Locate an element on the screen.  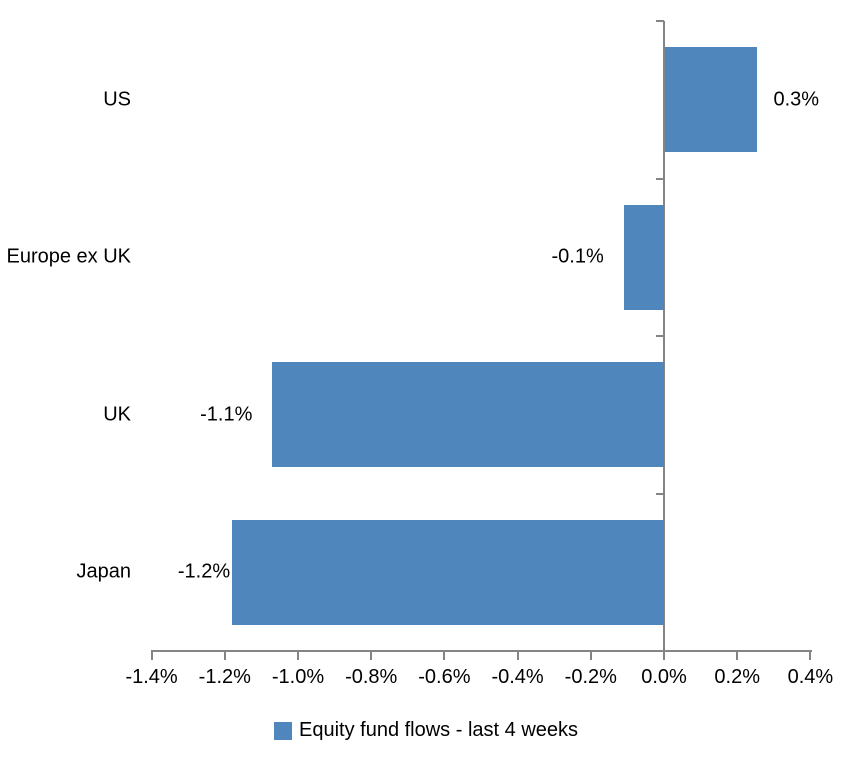
zero-axis-line is located at coordinates (664, 340).